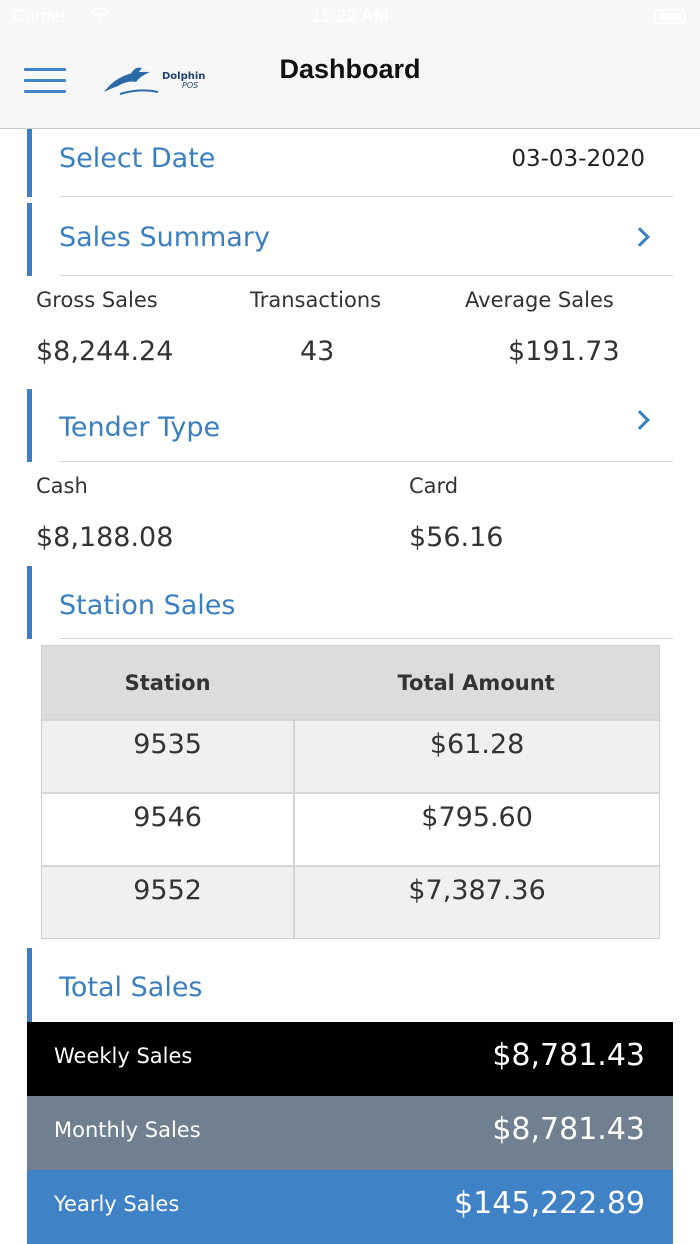 This screenshot has width=700, height=1244. I want to click on dolphin-pos-logo: Dolphin POS, so click(156, 81).